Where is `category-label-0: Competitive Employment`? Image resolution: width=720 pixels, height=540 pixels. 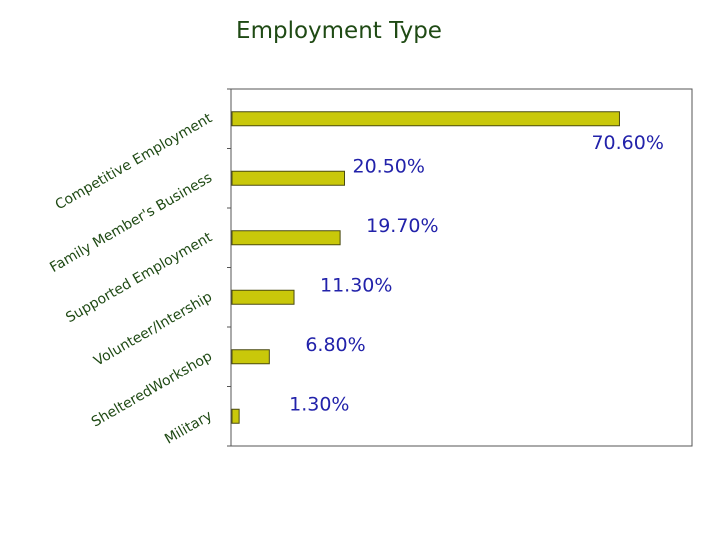
category-label-0: Competitive Employment is located at coordinates (134, 161).